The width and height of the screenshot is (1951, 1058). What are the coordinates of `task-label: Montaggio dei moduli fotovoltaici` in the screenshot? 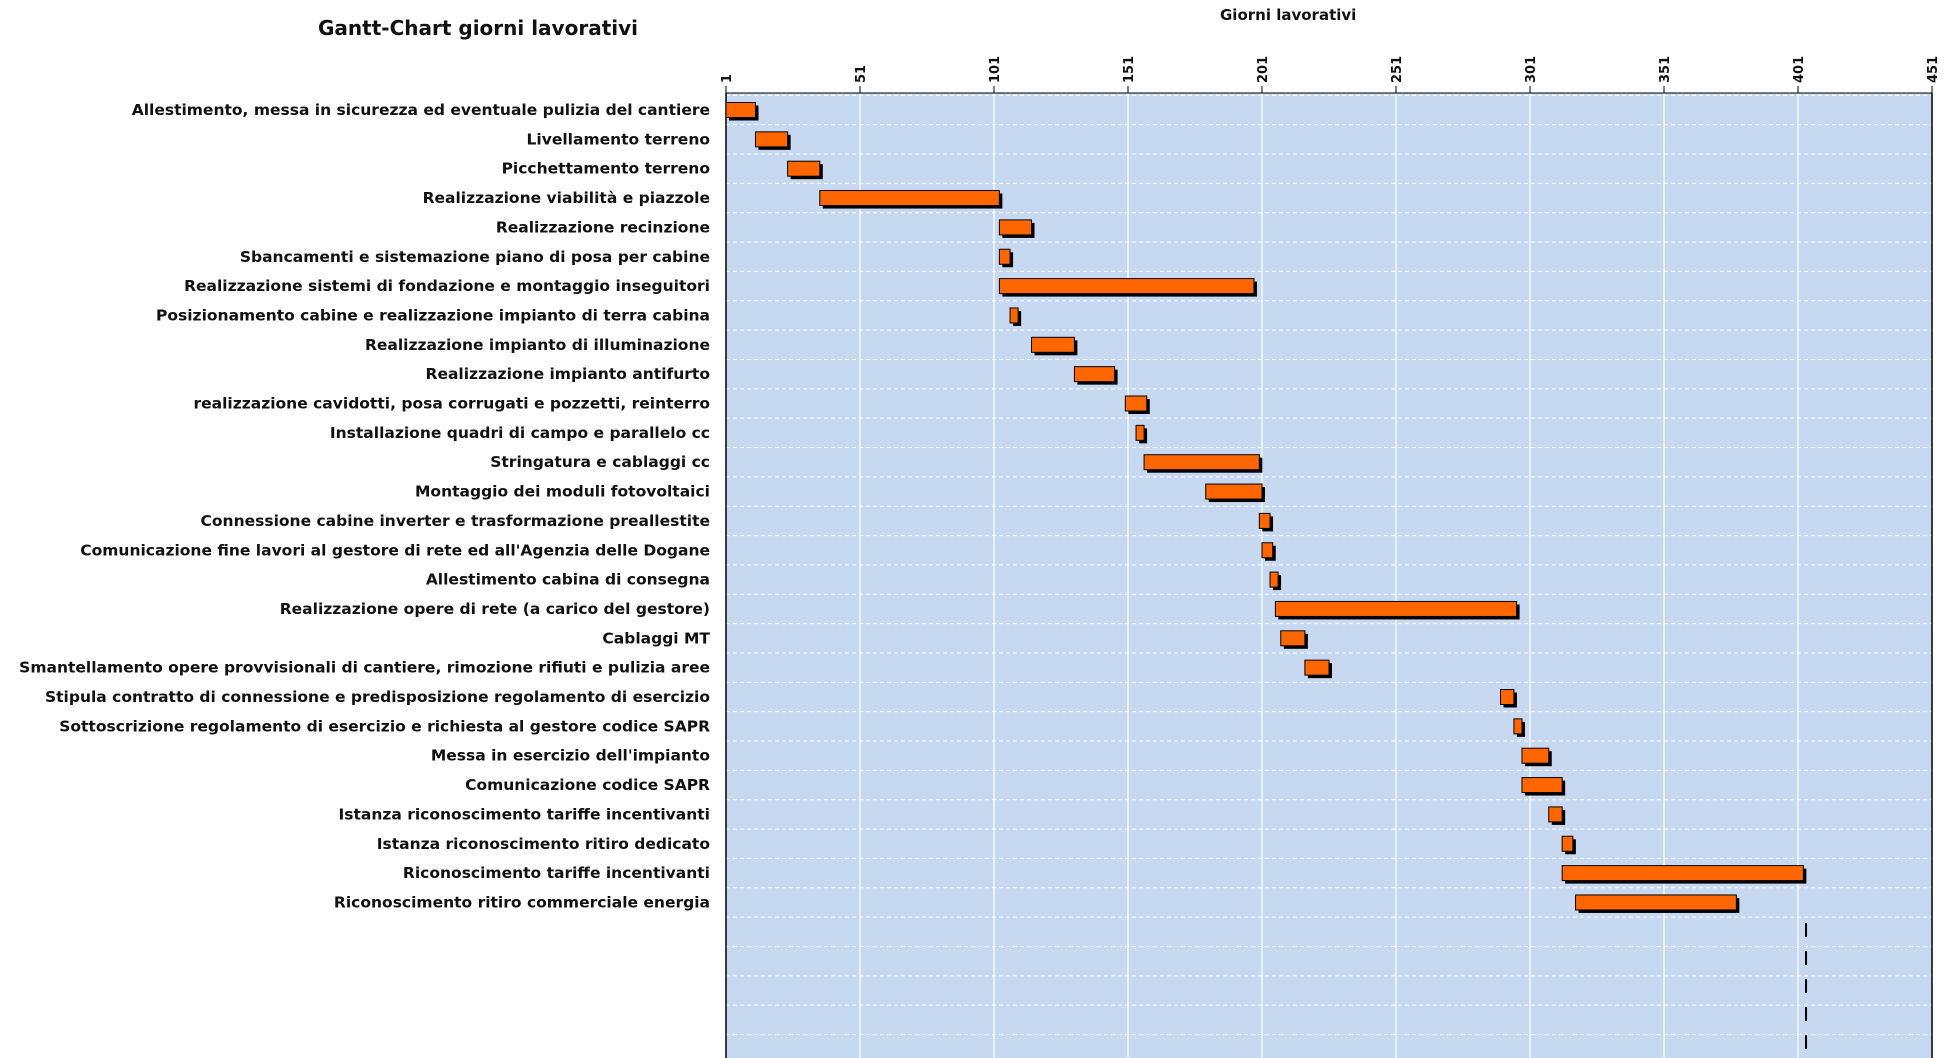 It's located at (562, 492).